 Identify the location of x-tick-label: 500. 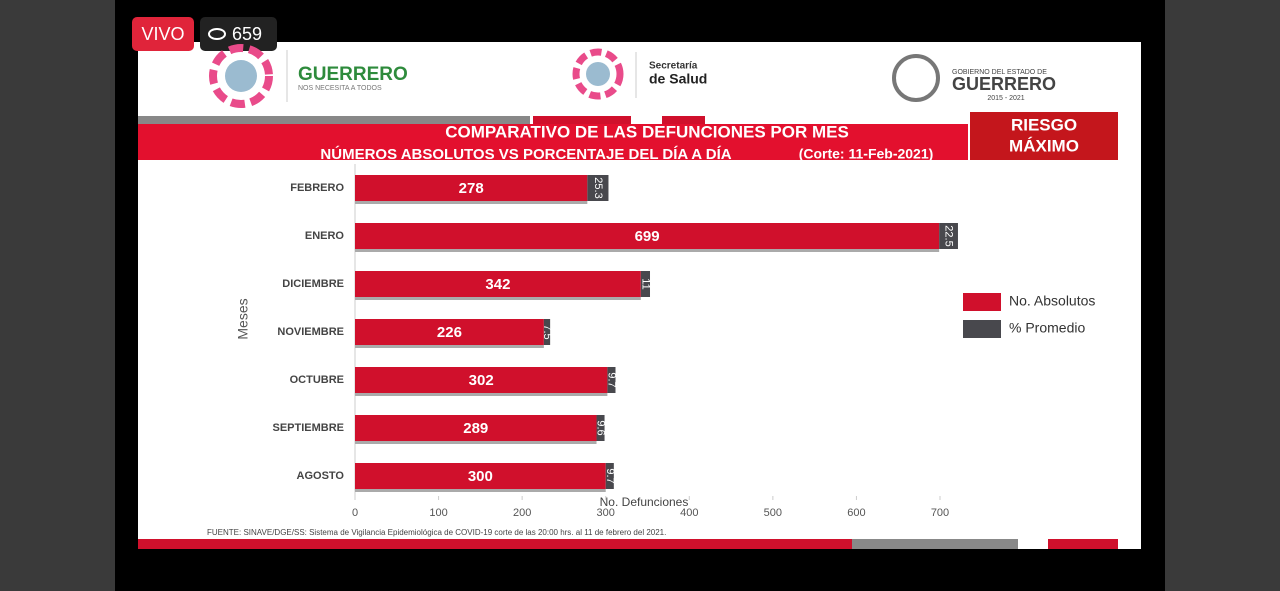
(773, 513).